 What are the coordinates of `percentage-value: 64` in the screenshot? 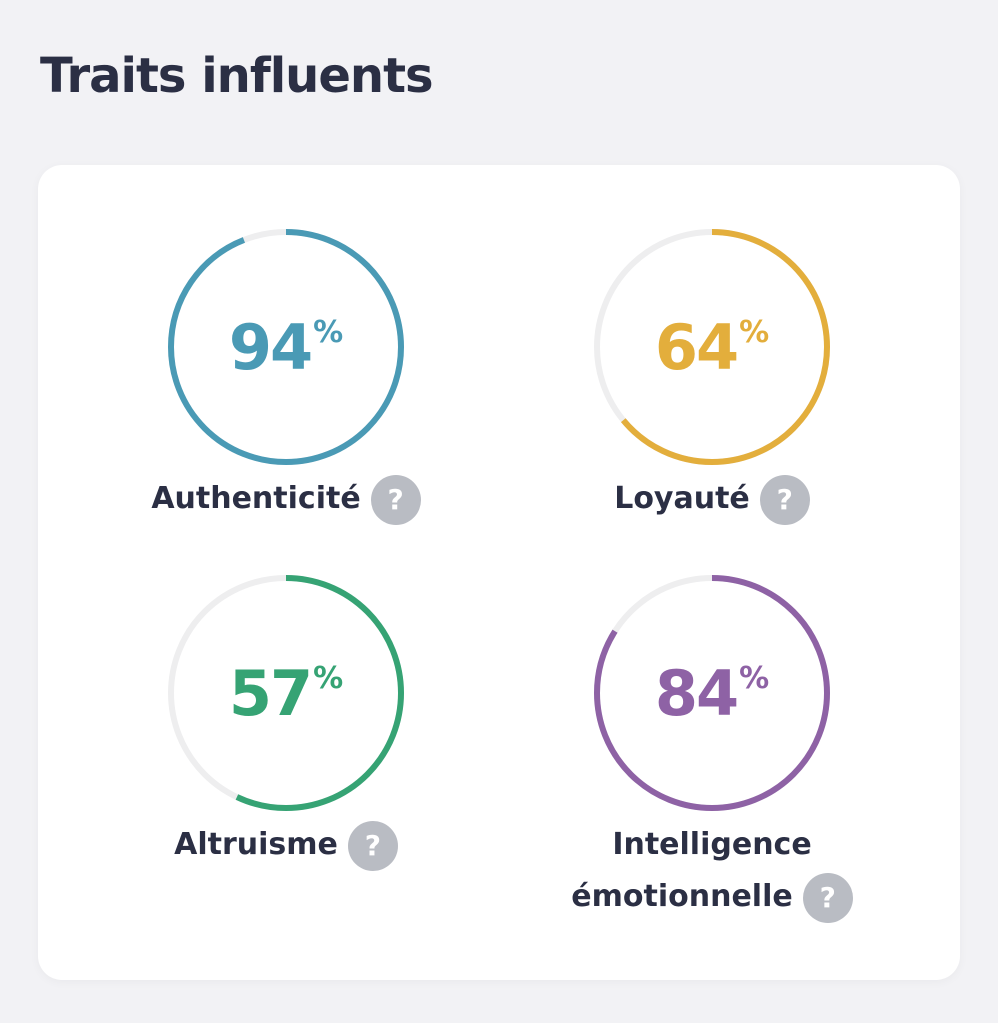 It's located at (696, 347).